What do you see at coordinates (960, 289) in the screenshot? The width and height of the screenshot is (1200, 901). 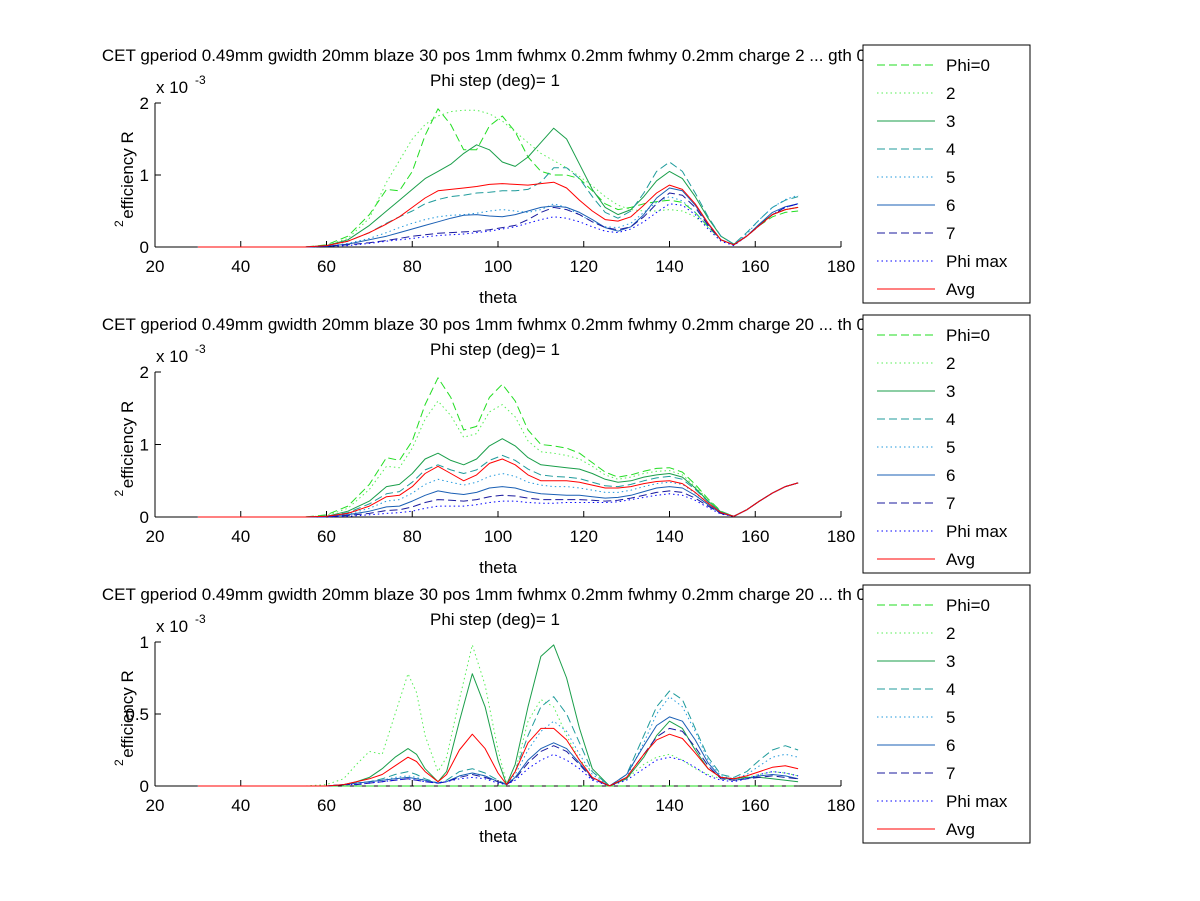 I see `legend-entry: Avg` at bounding box center [960, 289].